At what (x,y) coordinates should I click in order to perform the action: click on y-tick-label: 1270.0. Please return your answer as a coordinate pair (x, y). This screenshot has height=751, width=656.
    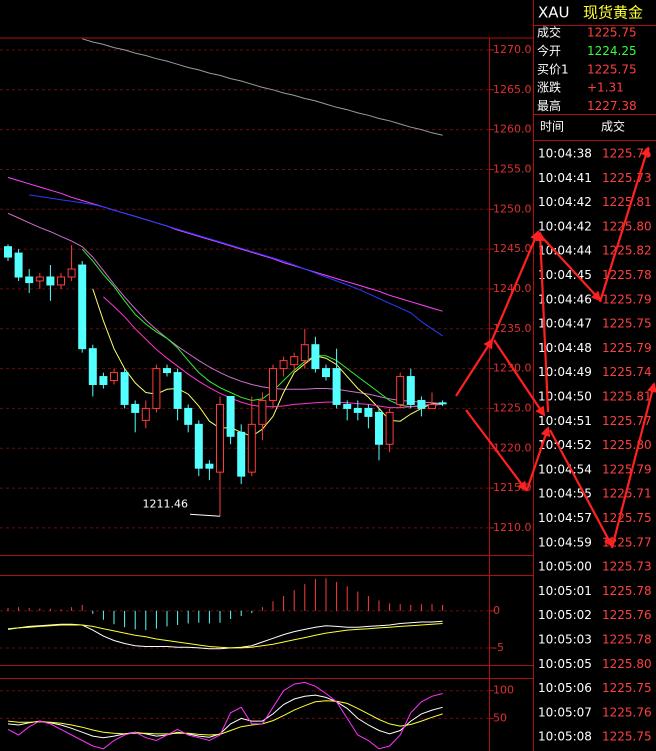
    Looking at the image, I should click on (512, 49).